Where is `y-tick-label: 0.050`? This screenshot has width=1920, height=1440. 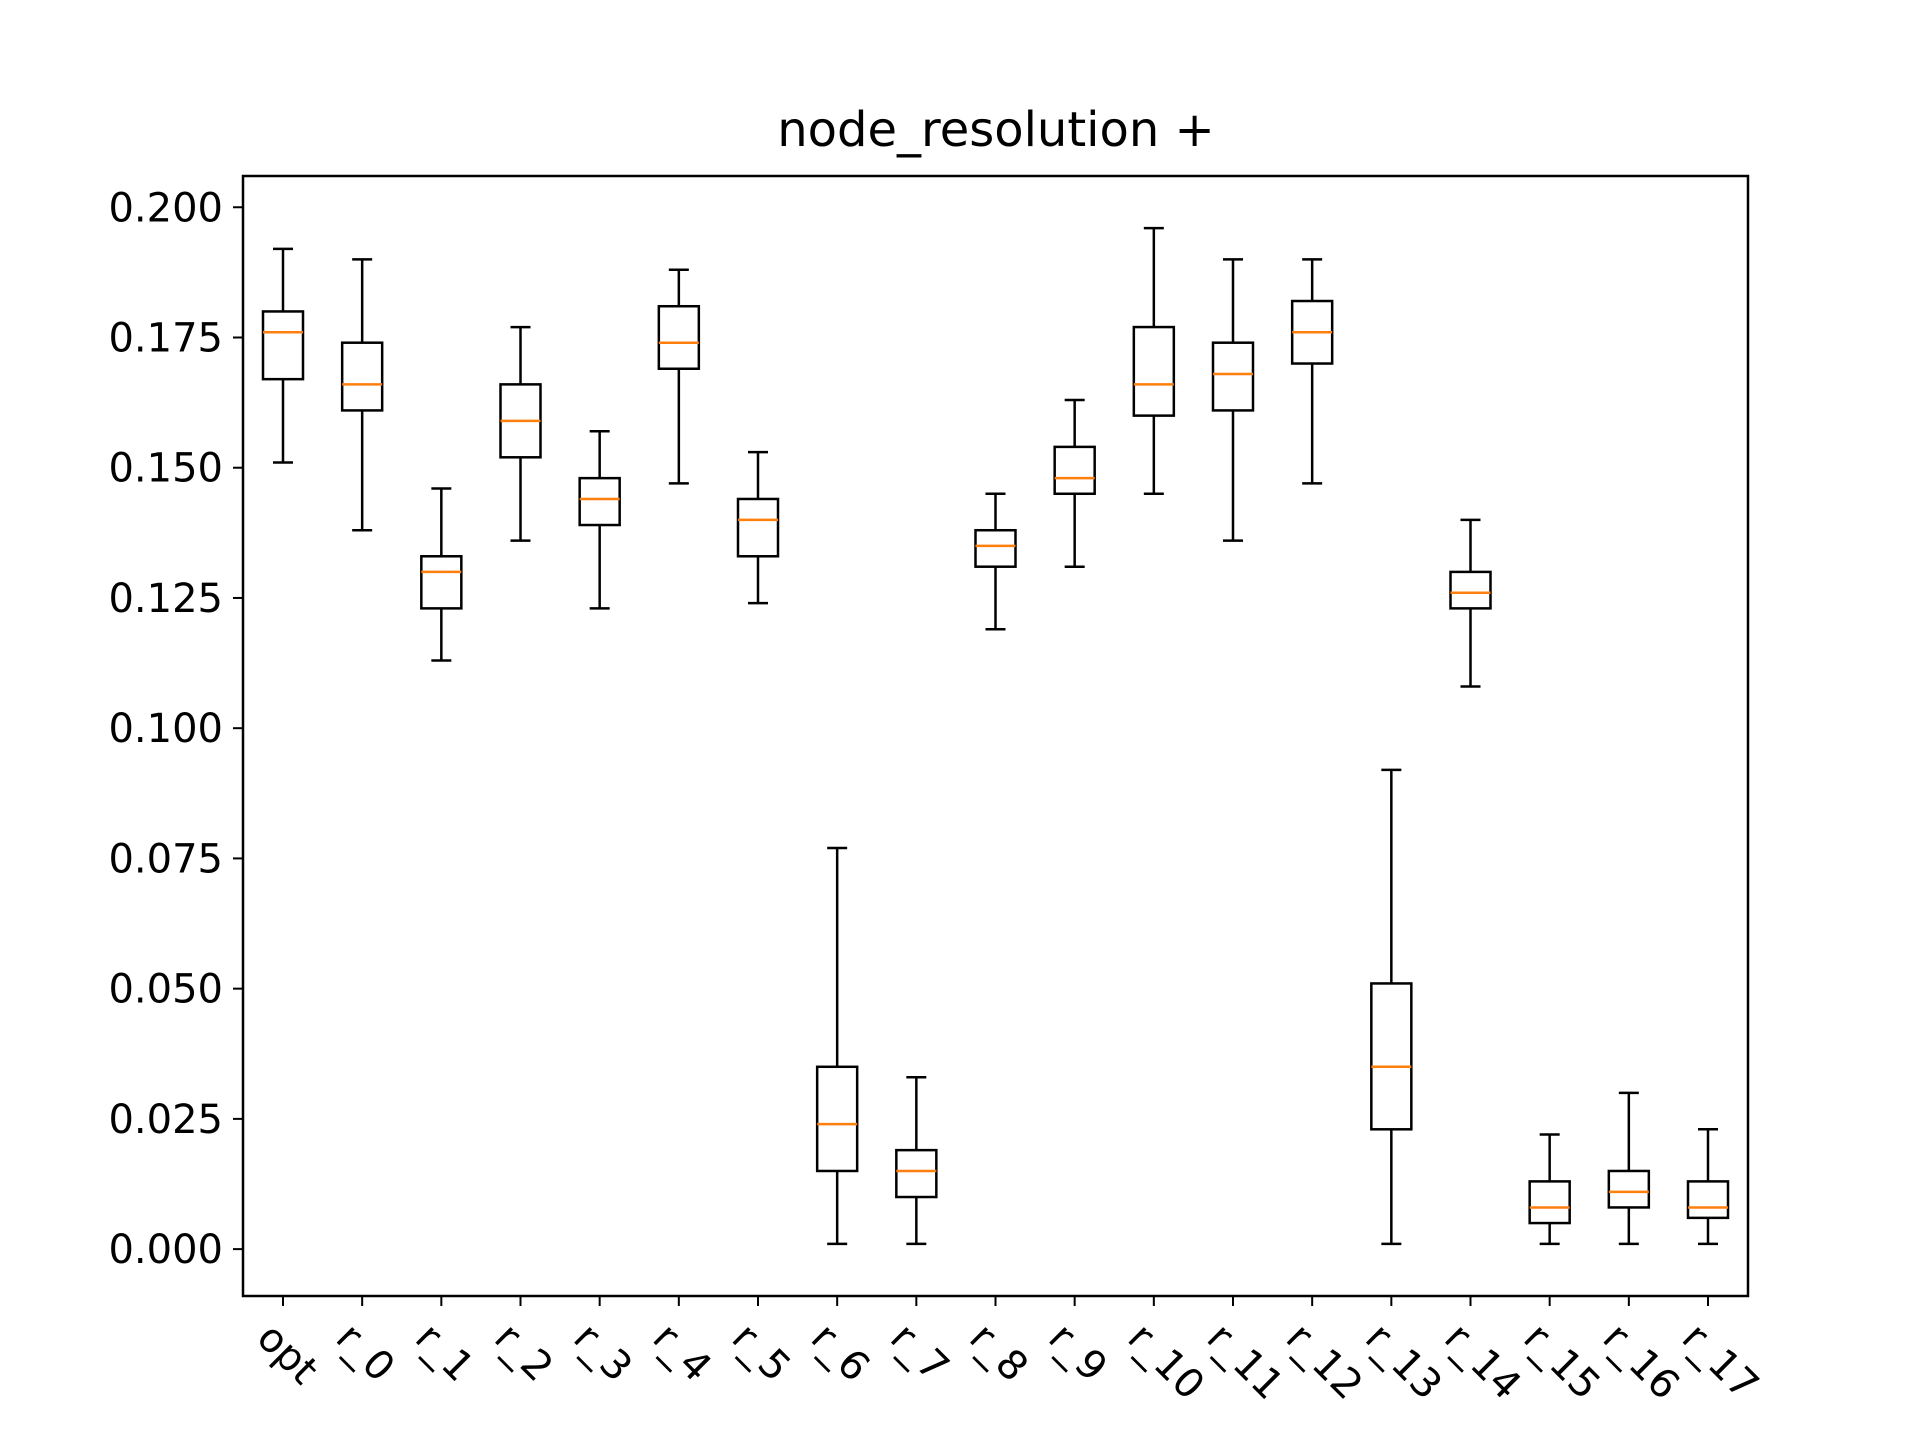
y-tick-label: 0.050 is located at coordinates (165, 990).